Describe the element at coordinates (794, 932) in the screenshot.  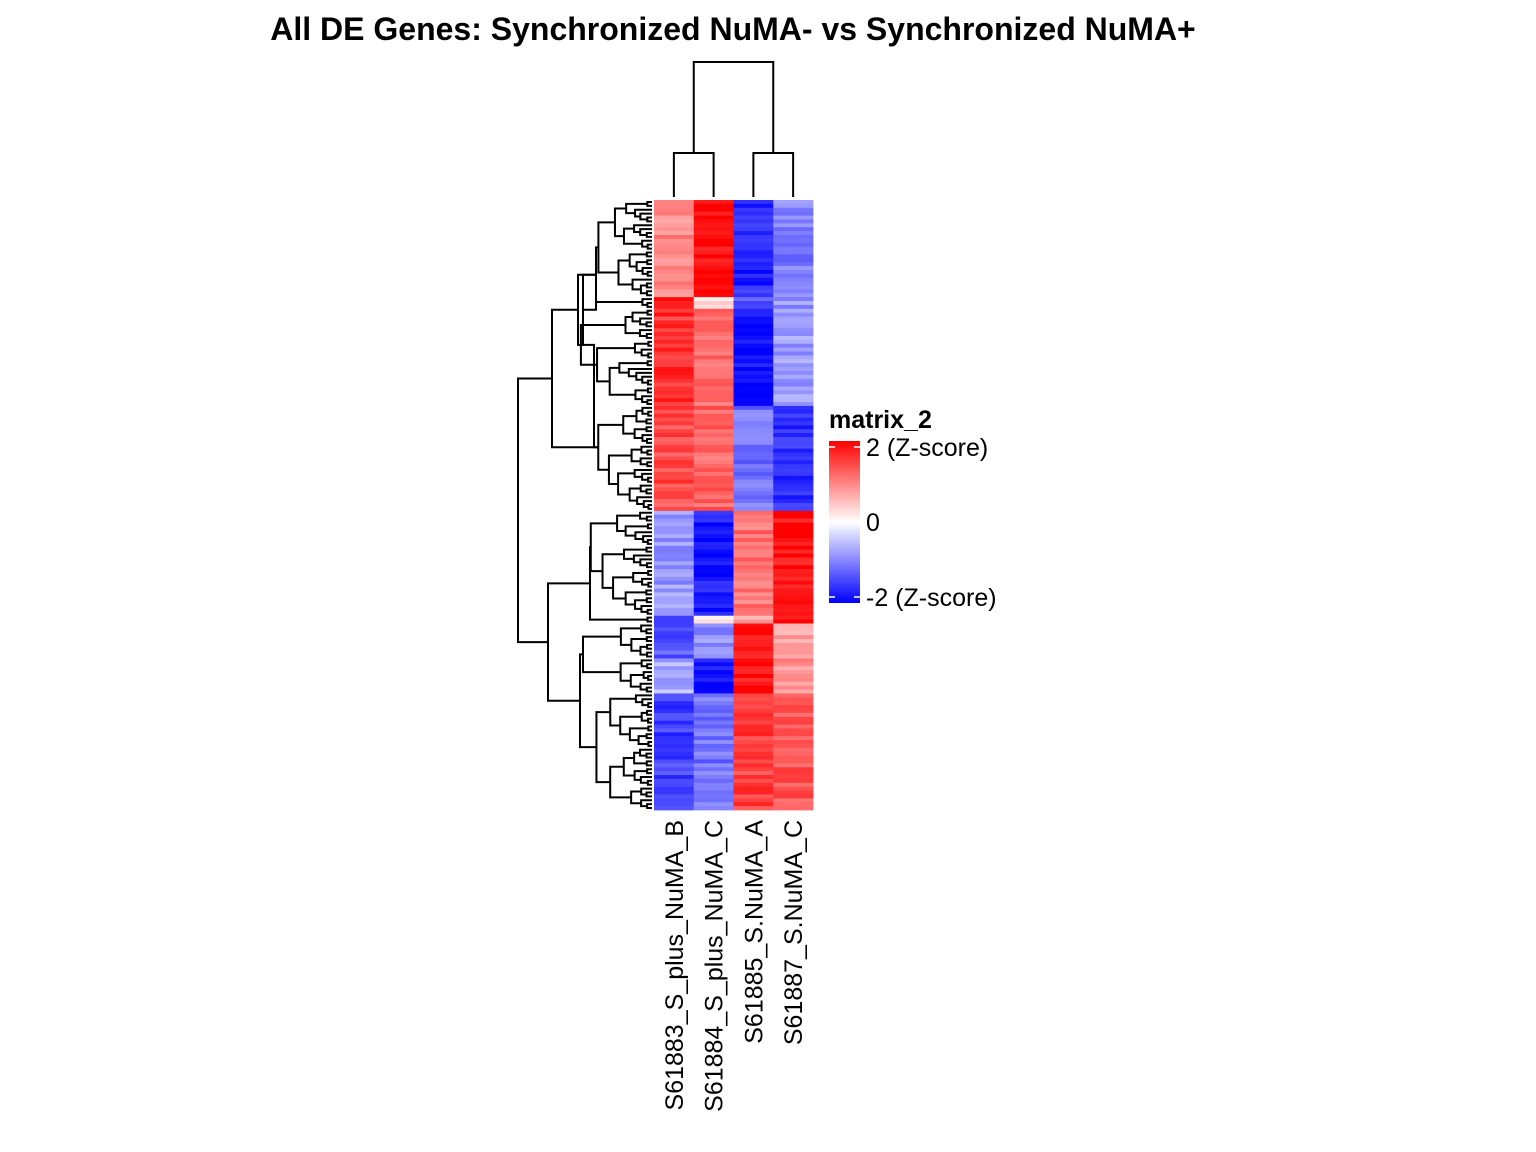
I see `column-label: S61887_S.NuMA_C` at that location.